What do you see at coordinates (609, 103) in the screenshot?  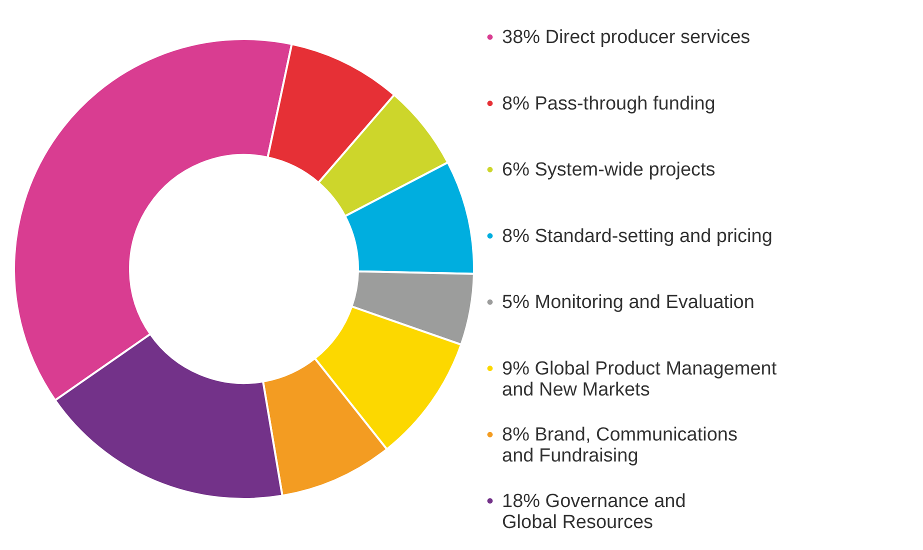 I see `legend-label: 8% Pass-through funding` at bounding box center [609, 103].